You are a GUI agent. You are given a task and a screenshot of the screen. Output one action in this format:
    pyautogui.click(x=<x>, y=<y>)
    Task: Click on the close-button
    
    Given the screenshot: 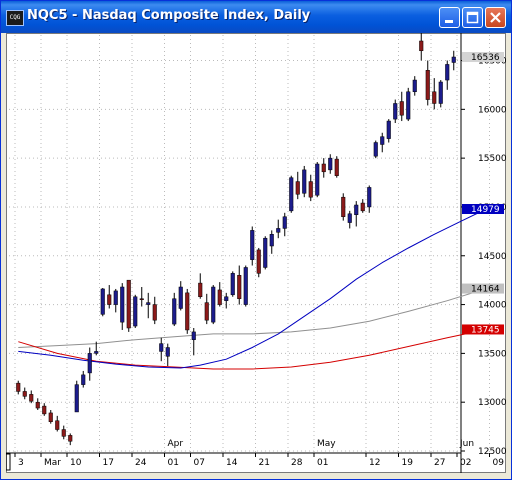 What is the action you would take?
    pyautogui.click(x=495, y=17)
    